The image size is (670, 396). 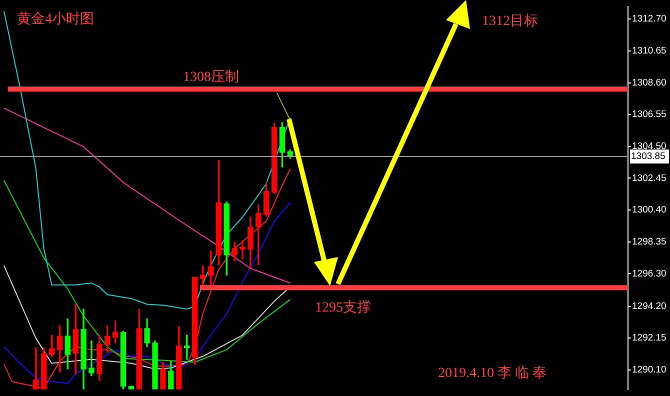 What do you see at coordinates (510, 21) in the screenshot?
I see `annotation: 1312目标` at bounding box center [510, 21].